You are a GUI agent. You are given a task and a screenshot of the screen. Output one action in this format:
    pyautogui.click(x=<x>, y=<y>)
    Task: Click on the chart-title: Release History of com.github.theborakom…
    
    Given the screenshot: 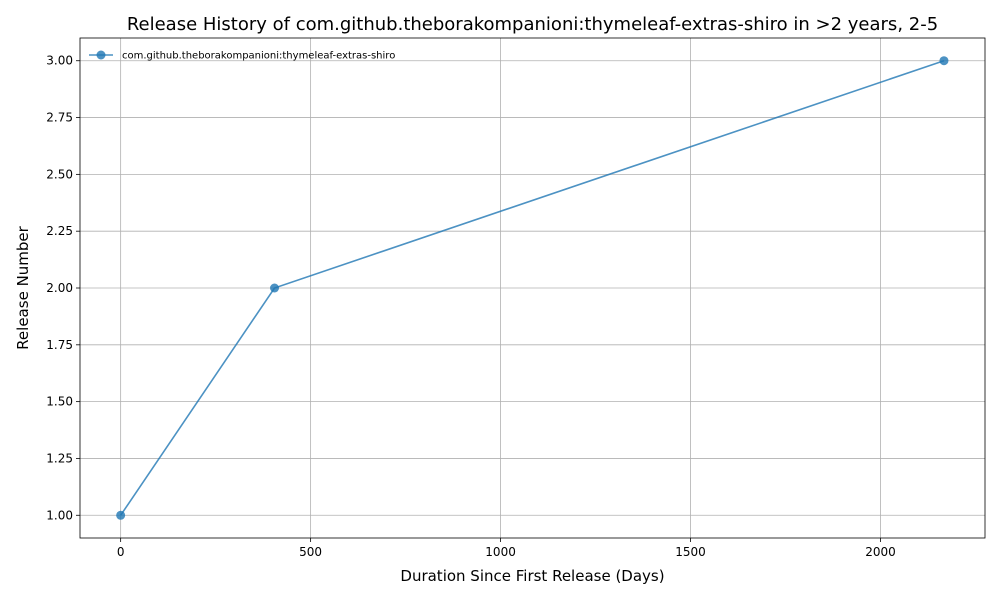 What is the action you would take?
    pyautogui.click(x=532, y=24)
    